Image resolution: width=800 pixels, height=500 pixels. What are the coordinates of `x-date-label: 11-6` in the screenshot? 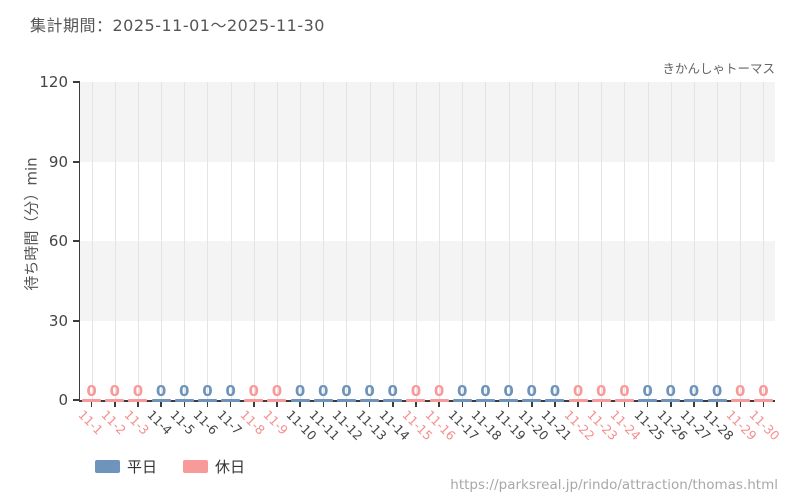 It's located at (206, 422).